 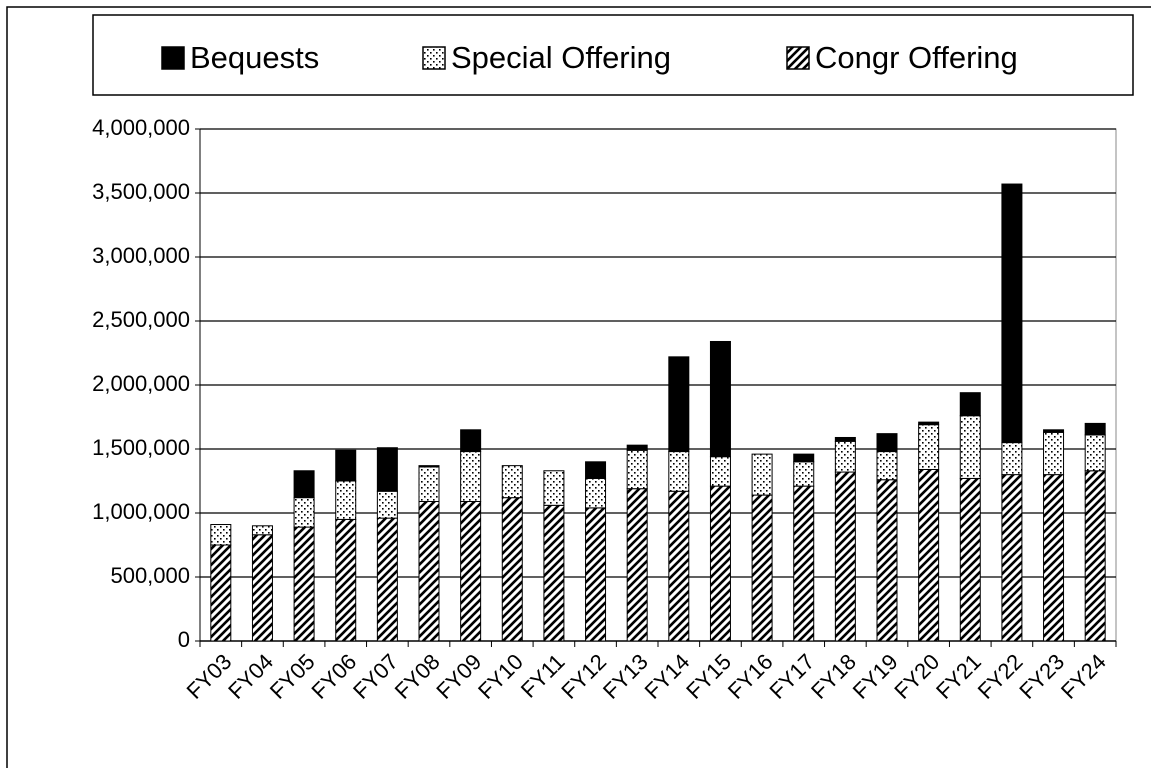 I want to click on y-tick-label: 3,500,000, so click(x=141, y=191).